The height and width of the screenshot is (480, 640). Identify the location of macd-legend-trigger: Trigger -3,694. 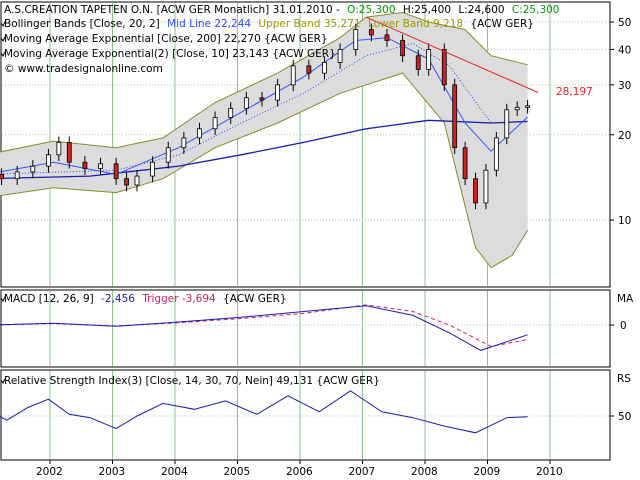
(178, 299).